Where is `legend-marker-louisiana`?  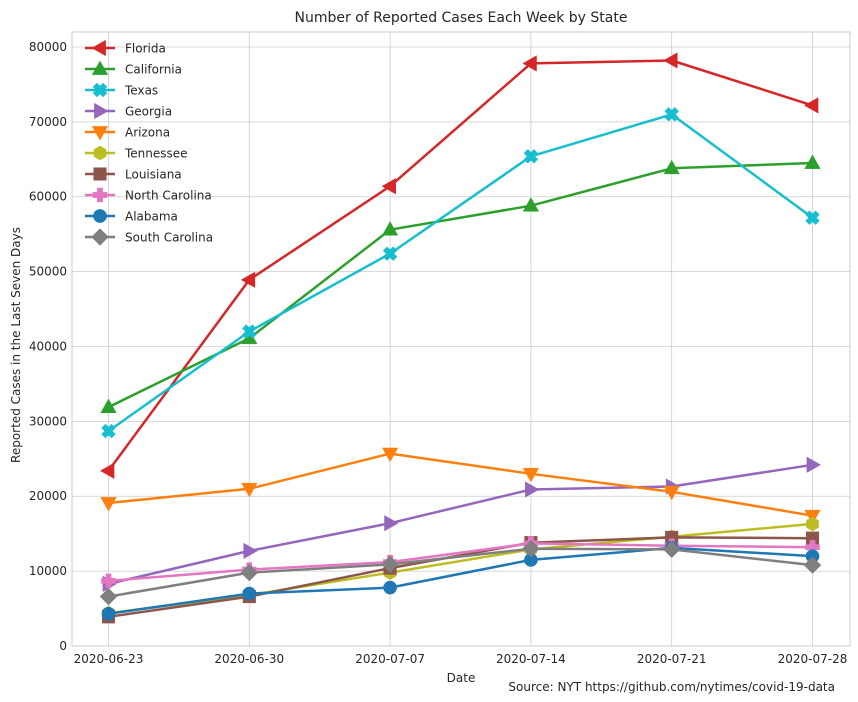
legend-marker-louisiana is located at coordinates (100, 174).